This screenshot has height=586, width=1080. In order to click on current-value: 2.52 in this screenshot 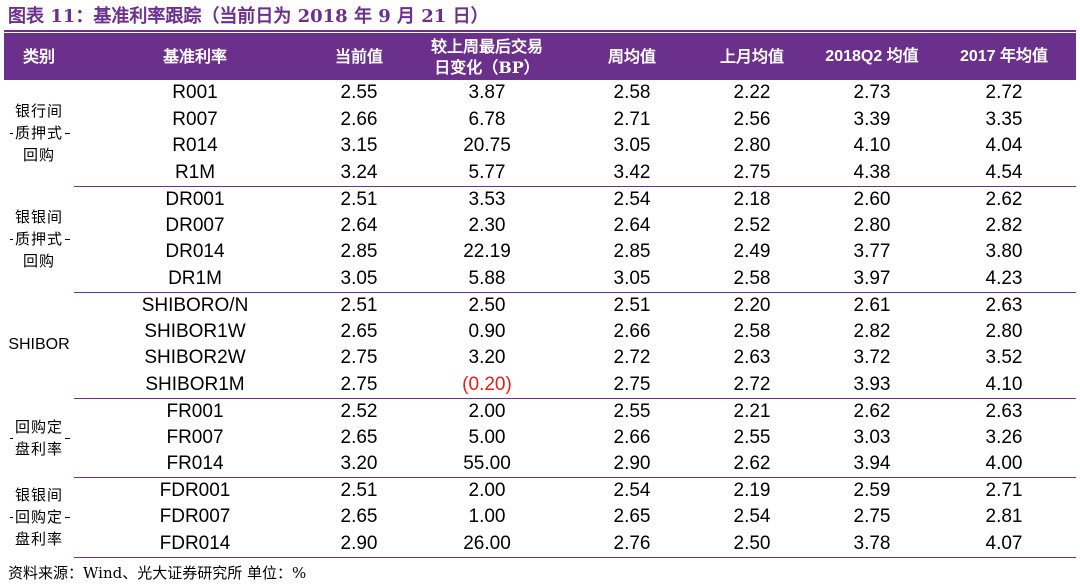, I will do `click(359, 411)`.